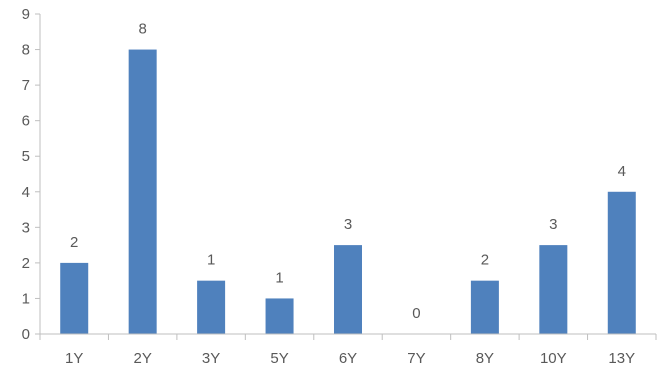 This screenshot has height=376, width=658. What do you see at coordinates (26, 50) in the screenshot?
I see `y-tick-label: 8` at bounding box center [26, 50].